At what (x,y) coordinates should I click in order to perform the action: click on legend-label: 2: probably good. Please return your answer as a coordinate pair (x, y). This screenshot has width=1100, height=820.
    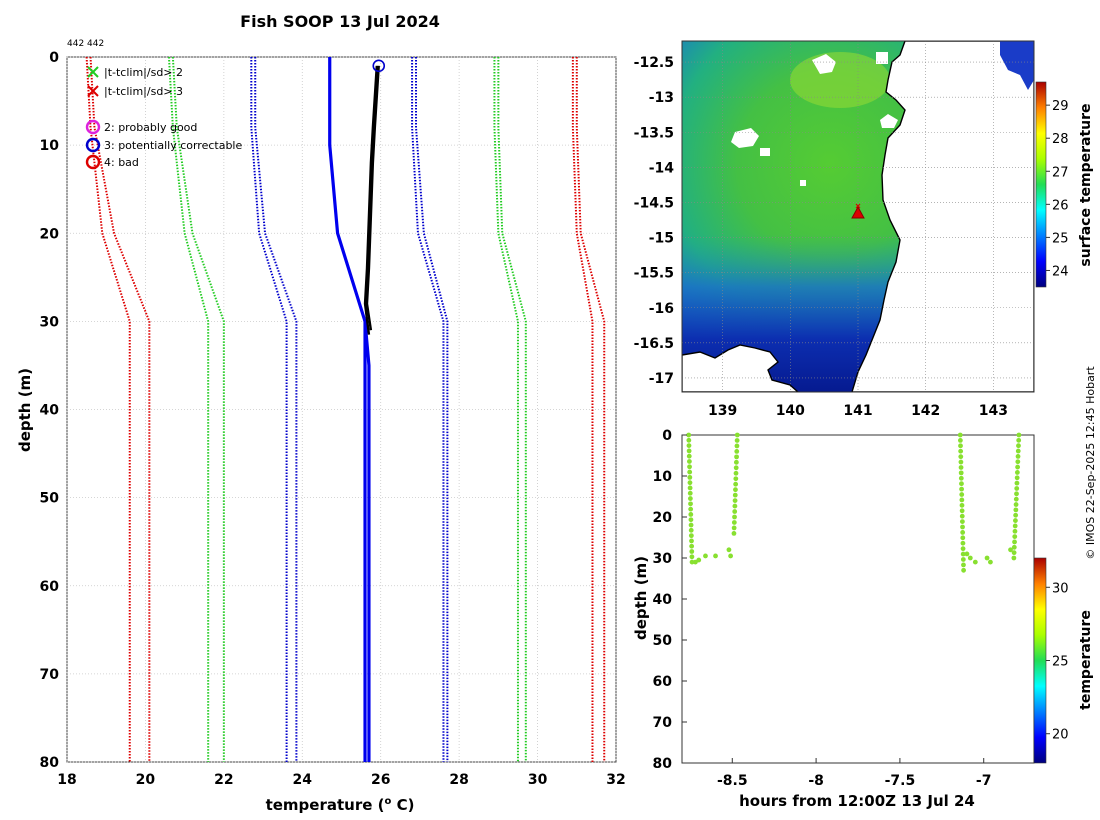
    Looking at the image, I should click on (150, 127).